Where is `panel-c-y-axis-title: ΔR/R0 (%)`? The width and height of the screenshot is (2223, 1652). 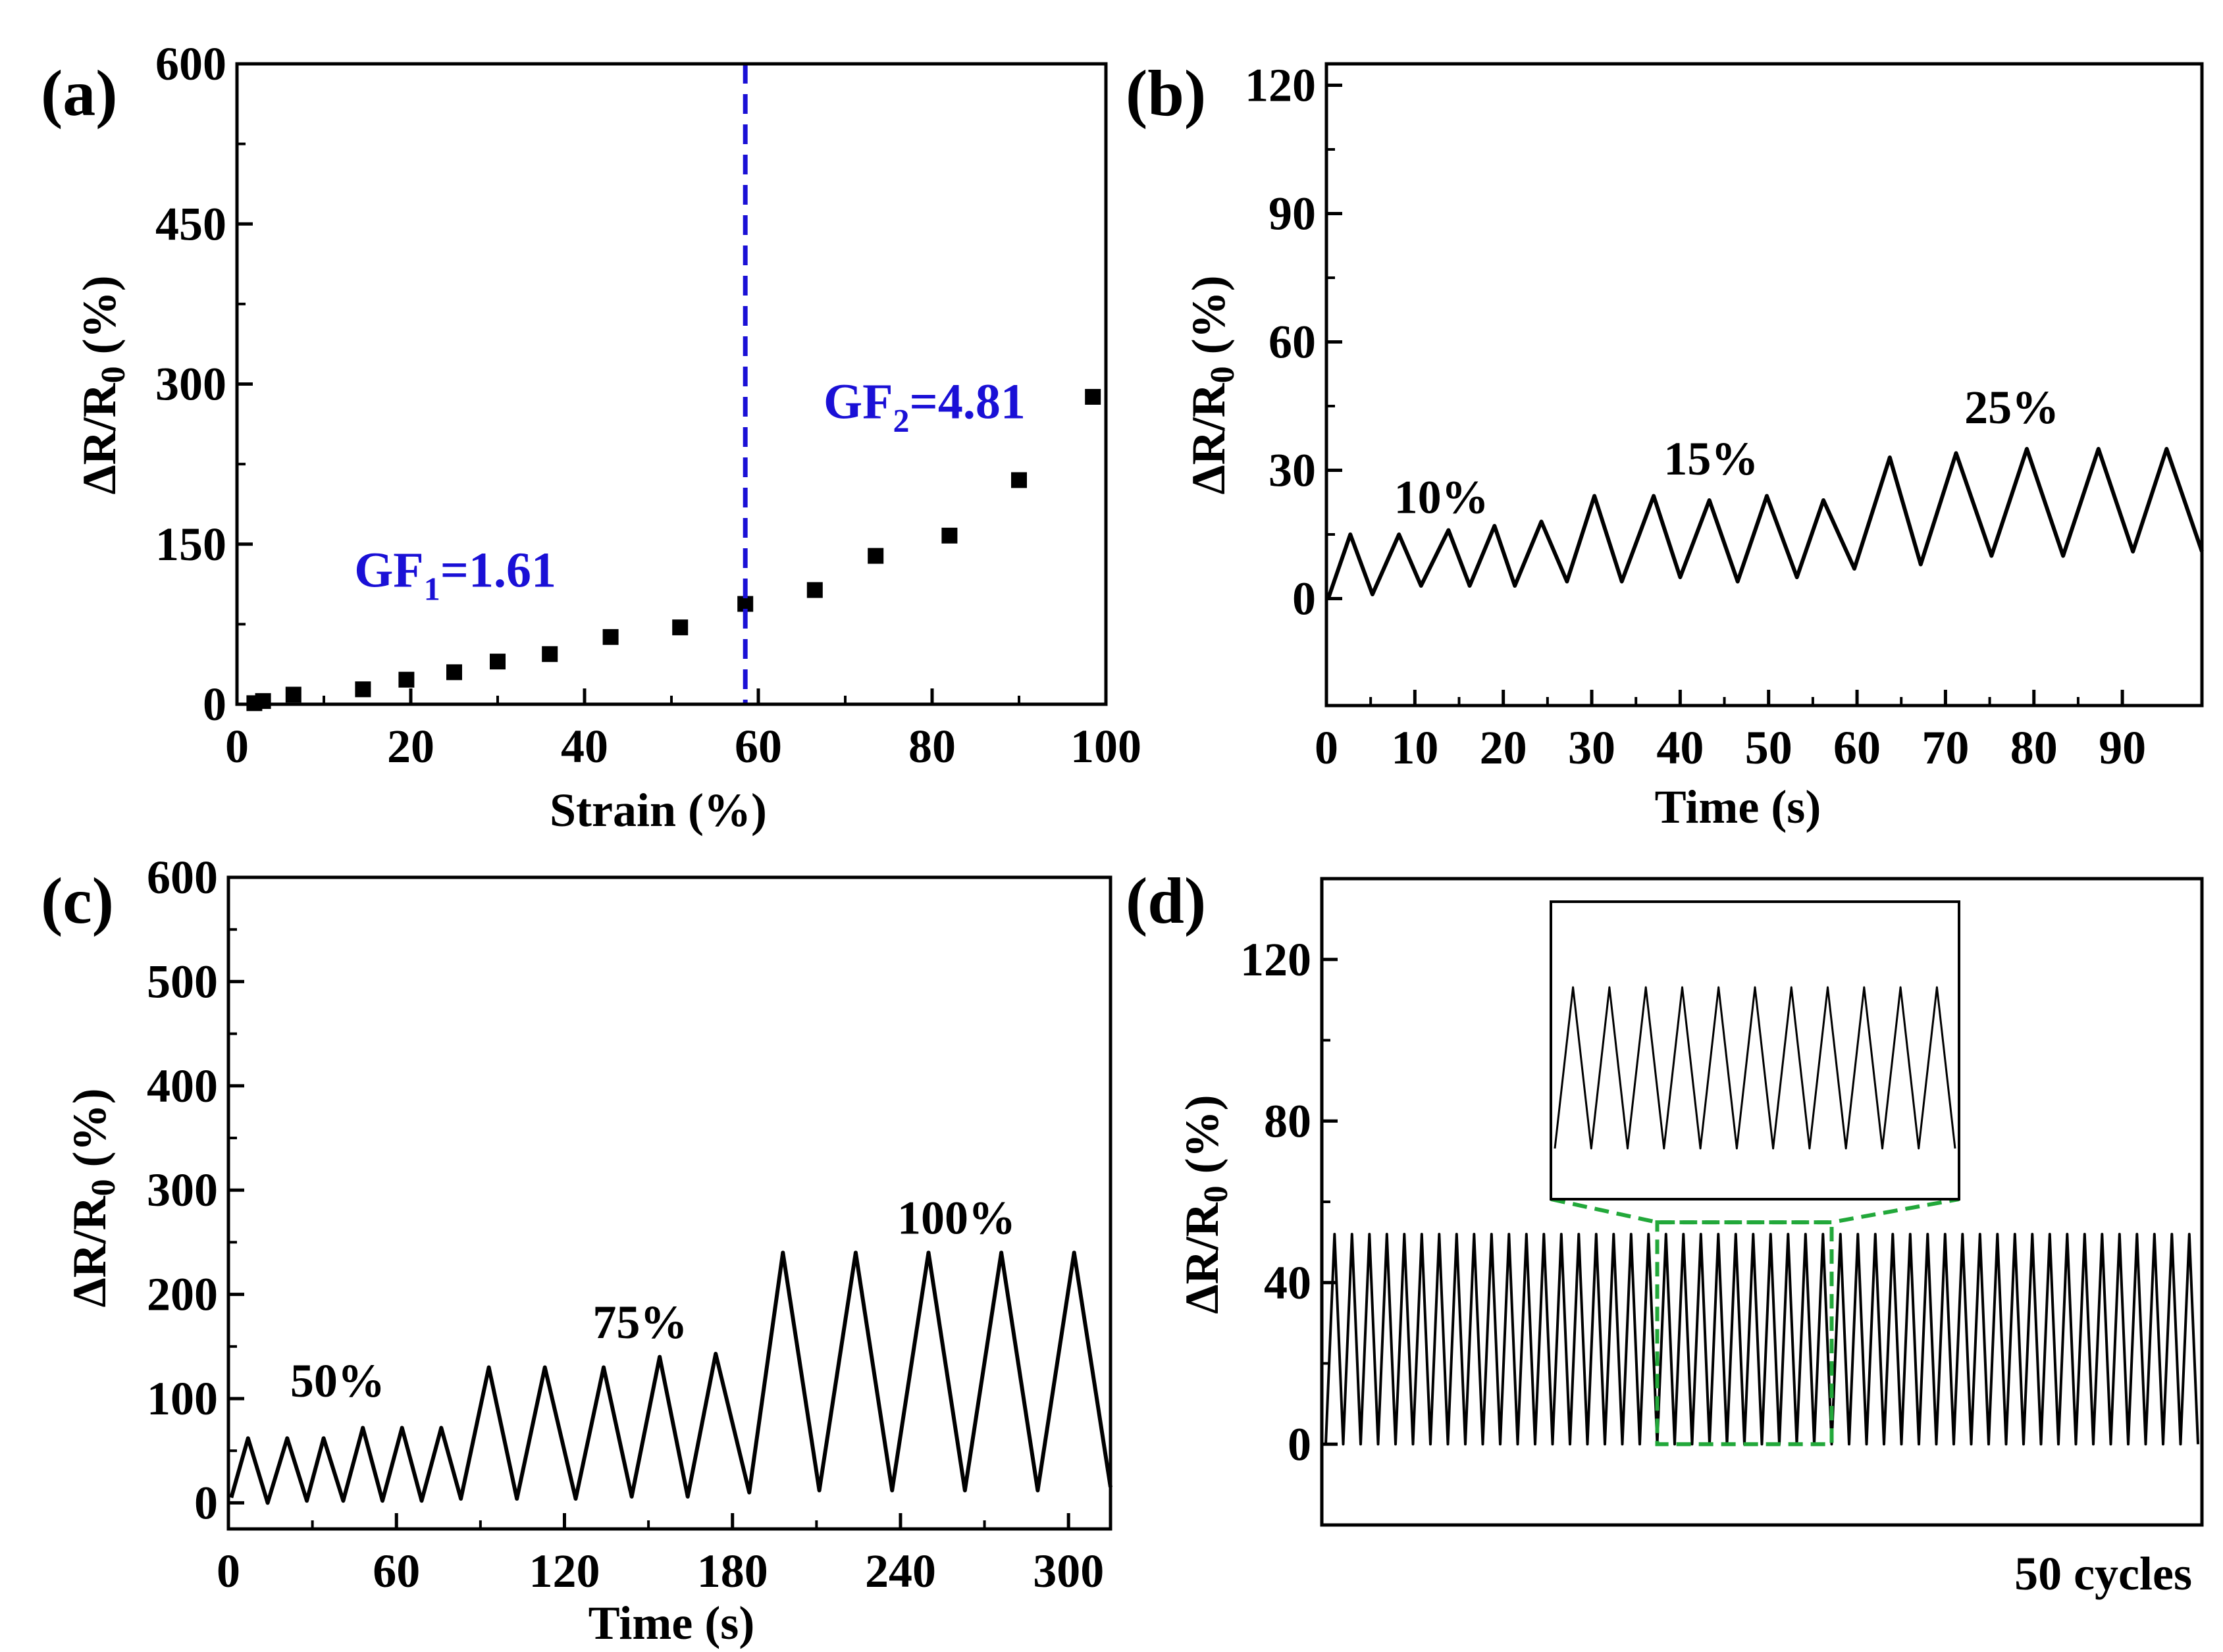
panel-c-y-axis-title: ΔR/R0 (%) is located at coordinates (92, 1197).